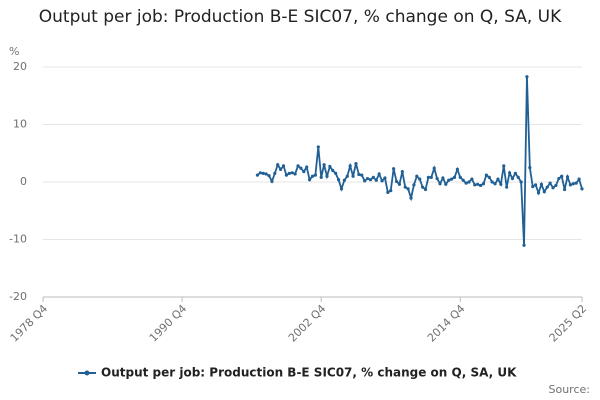 This screenshot has height=400, width=600. I want to click on x-tick-label: 2014 Q4, so click(446, 323).